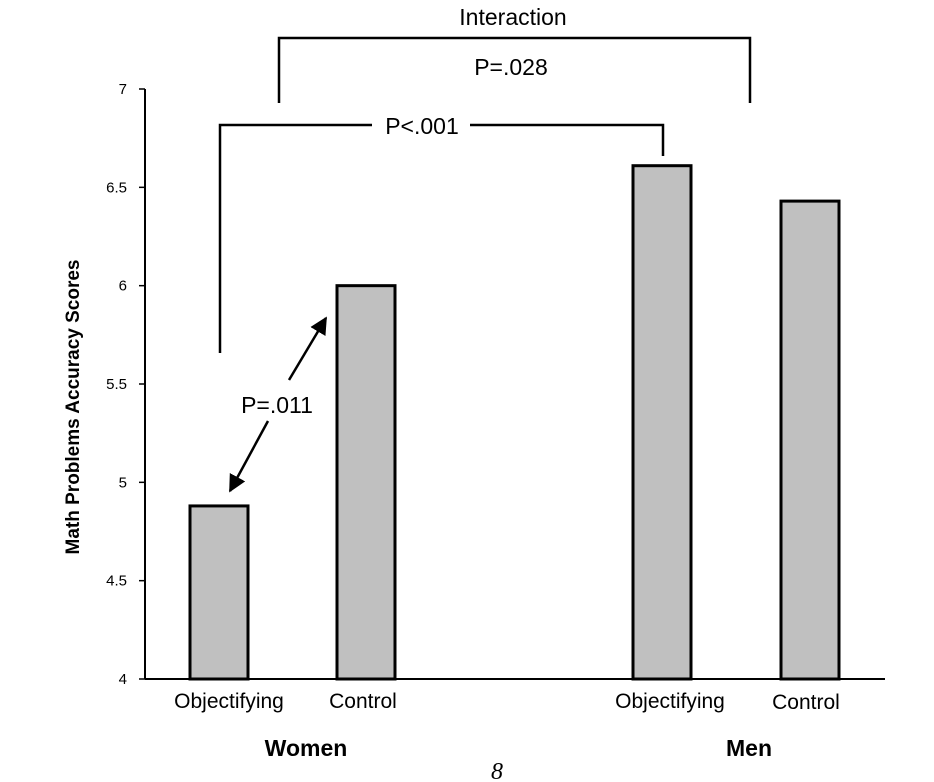 Image resolution: width=934 pixels, height=782 pixels. Describe the element at coordinates (219, 592) in the screenshot. I see `bar-women-objectifying` at that location.